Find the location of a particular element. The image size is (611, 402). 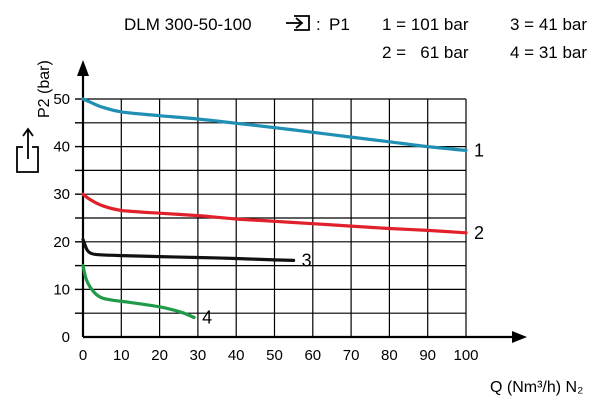

legend-entry-4: 4 = 31 bar is located at coordinates (548, 52).